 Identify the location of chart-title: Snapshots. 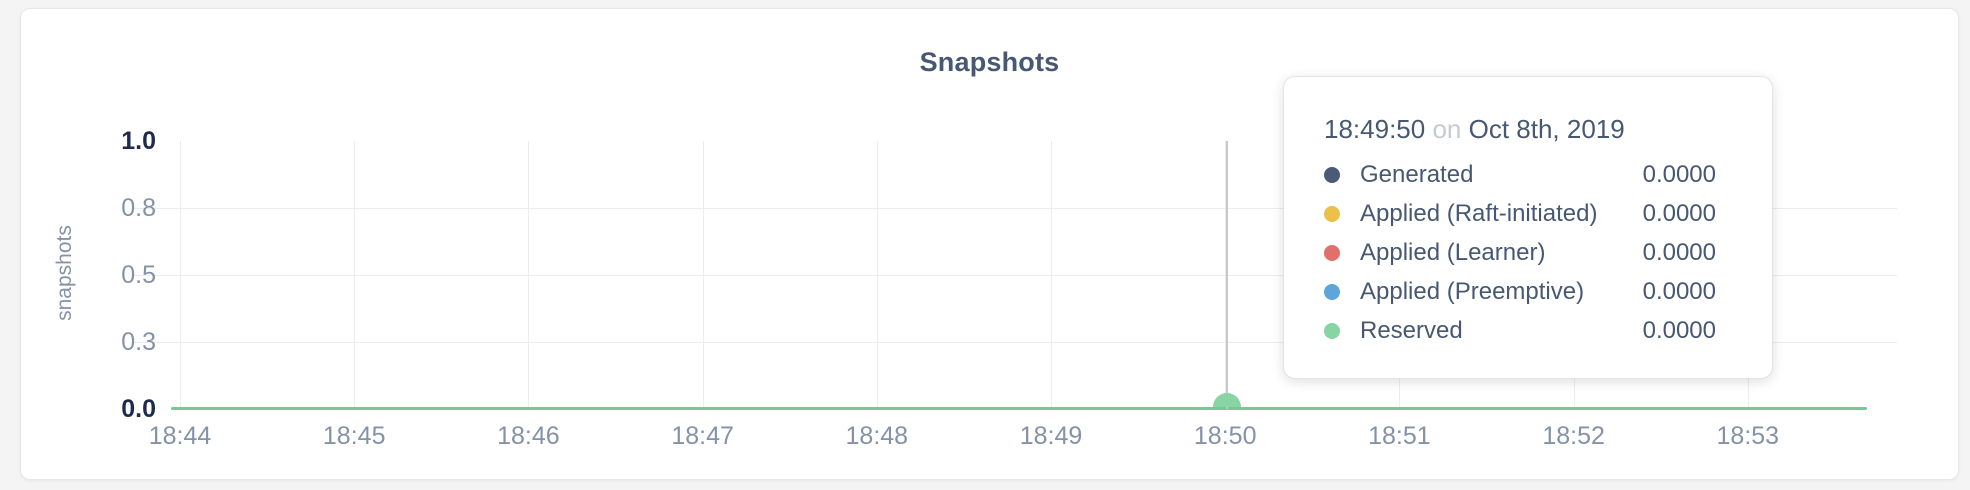
(989, 62).